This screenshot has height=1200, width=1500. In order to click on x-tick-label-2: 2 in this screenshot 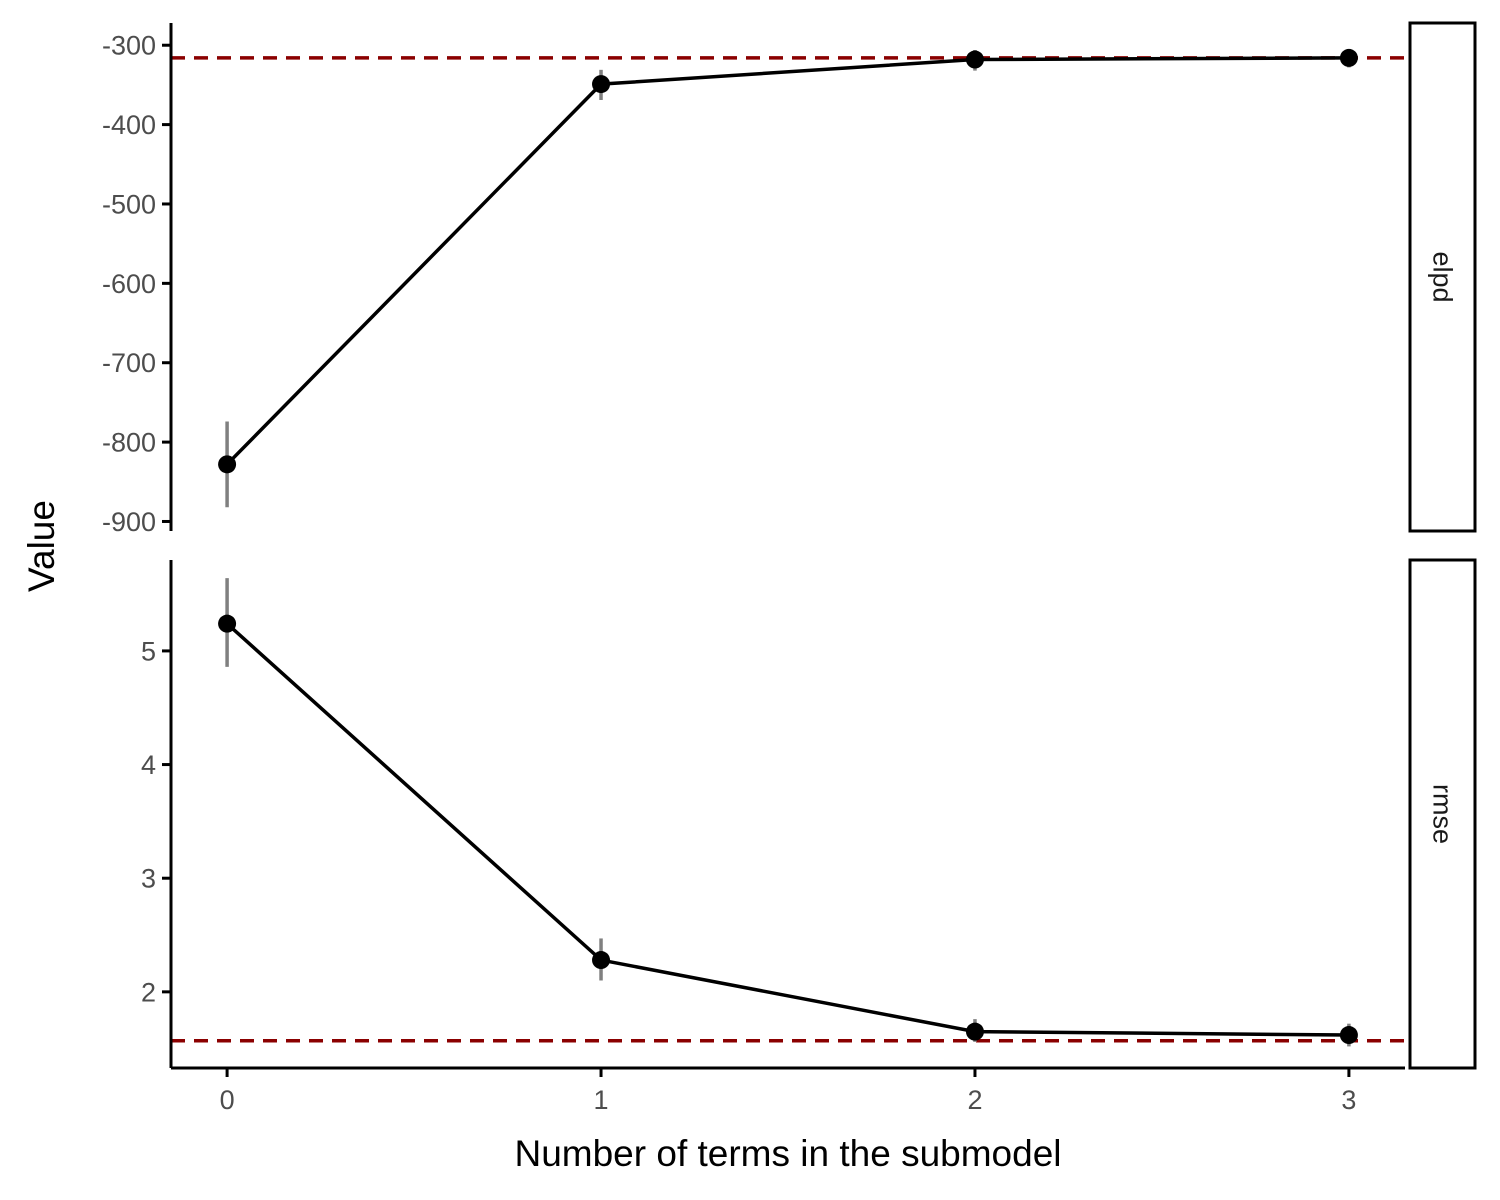, I will do `click(974, 1100)`.